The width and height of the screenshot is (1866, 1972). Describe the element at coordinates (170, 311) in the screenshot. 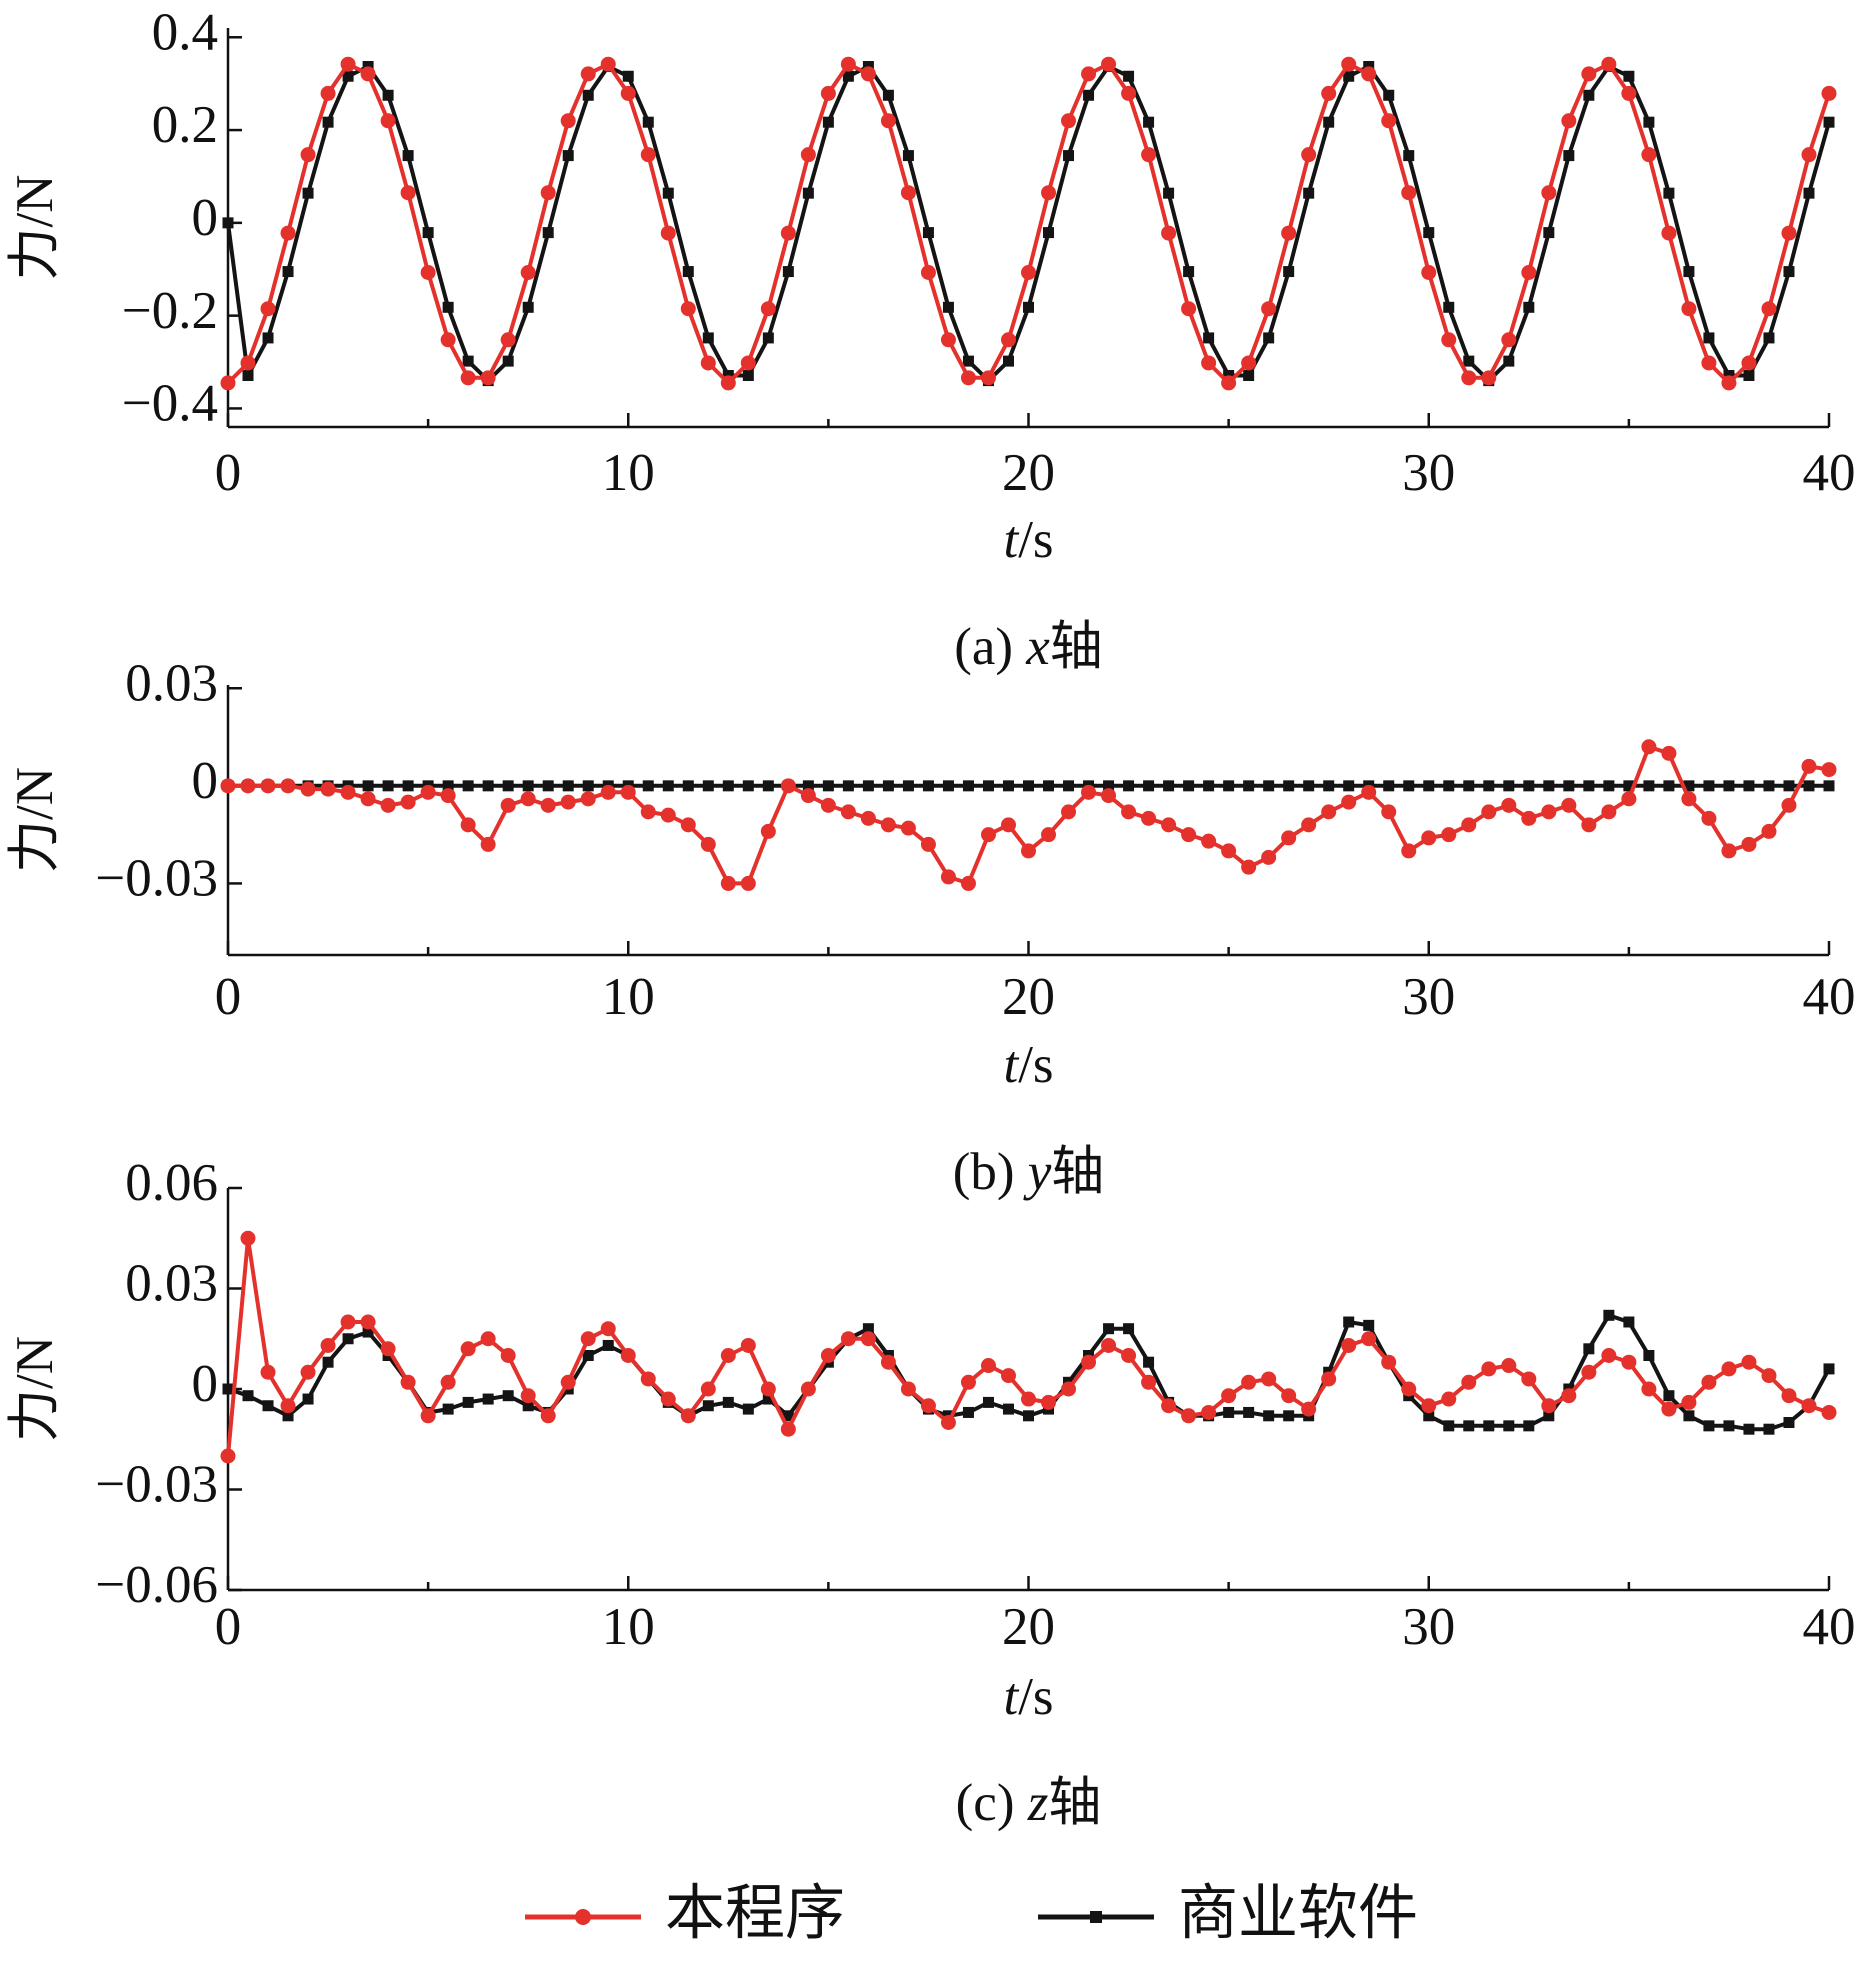

I see `y-tick-label: −0.2` at that location.